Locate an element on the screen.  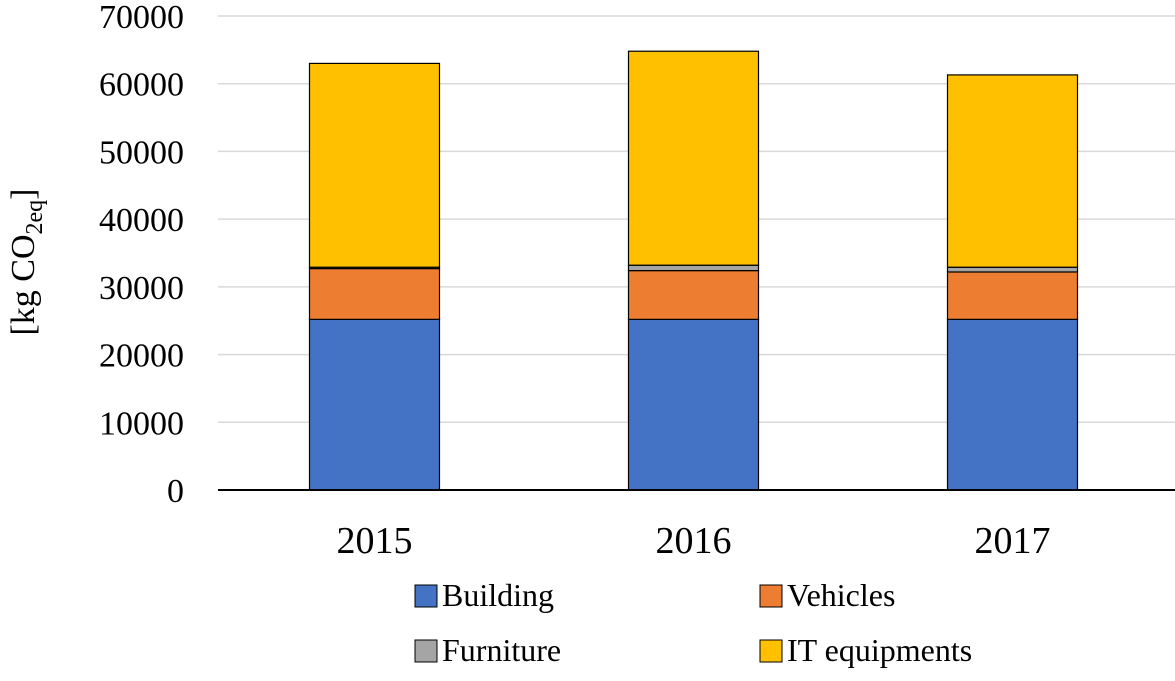
legend-item-building: Building is located at coordinates (484, 595).